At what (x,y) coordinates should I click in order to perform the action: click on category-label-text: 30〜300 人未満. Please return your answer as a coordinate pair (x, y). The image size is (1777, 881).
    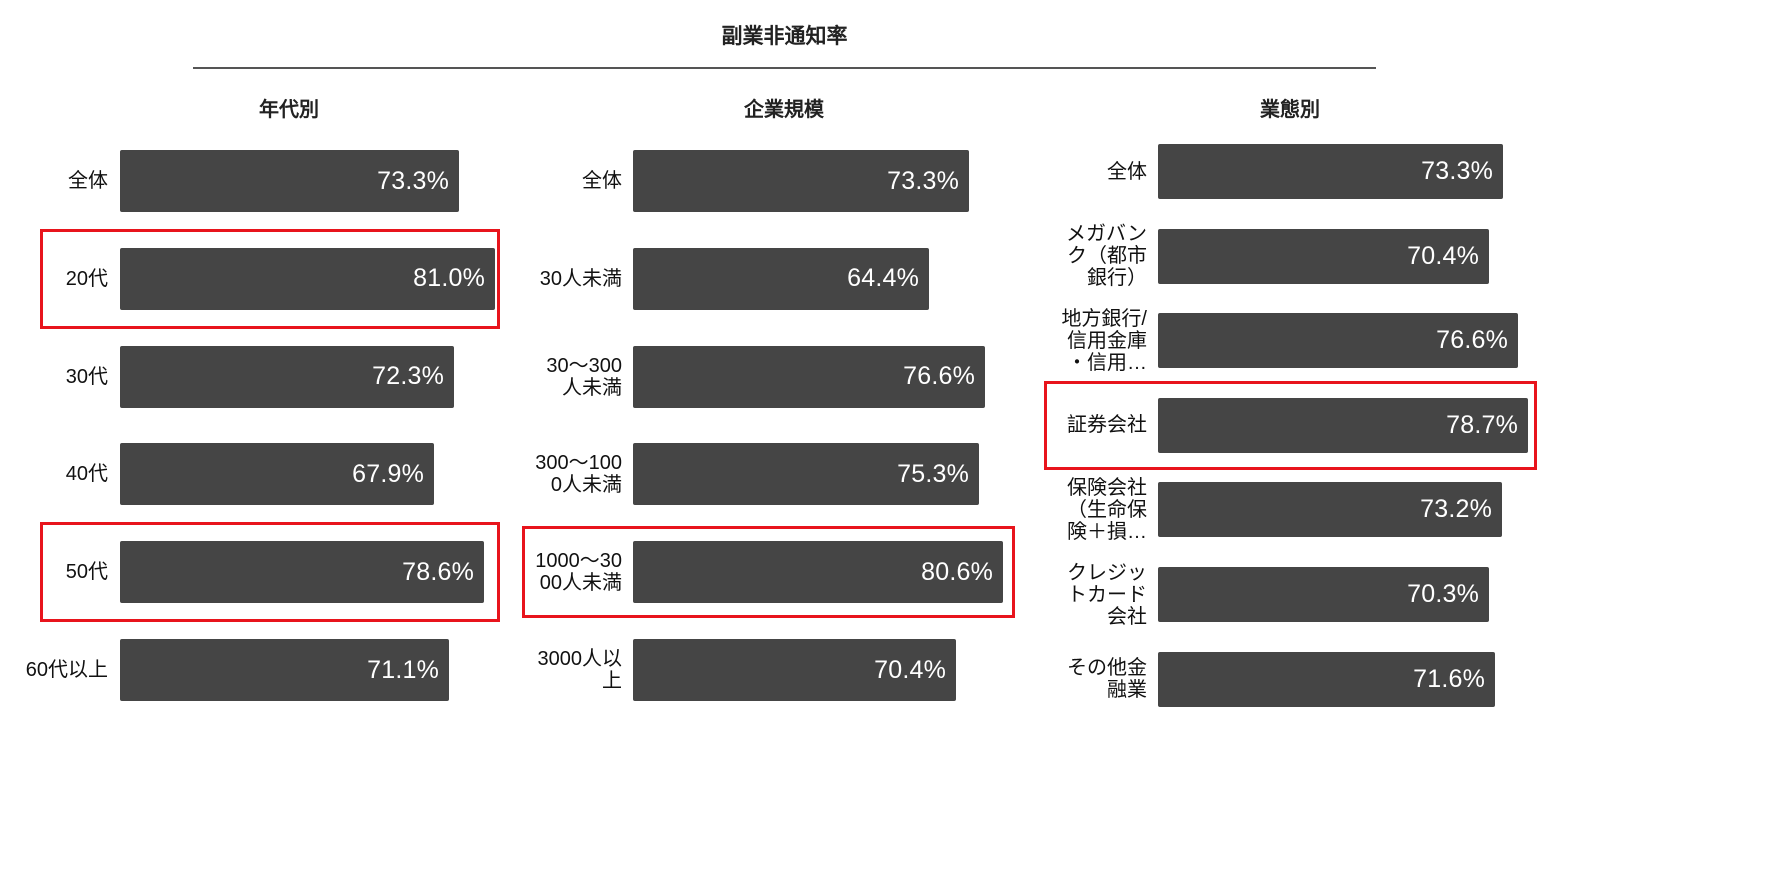
    Looking at the image, I should click on (584, 376).